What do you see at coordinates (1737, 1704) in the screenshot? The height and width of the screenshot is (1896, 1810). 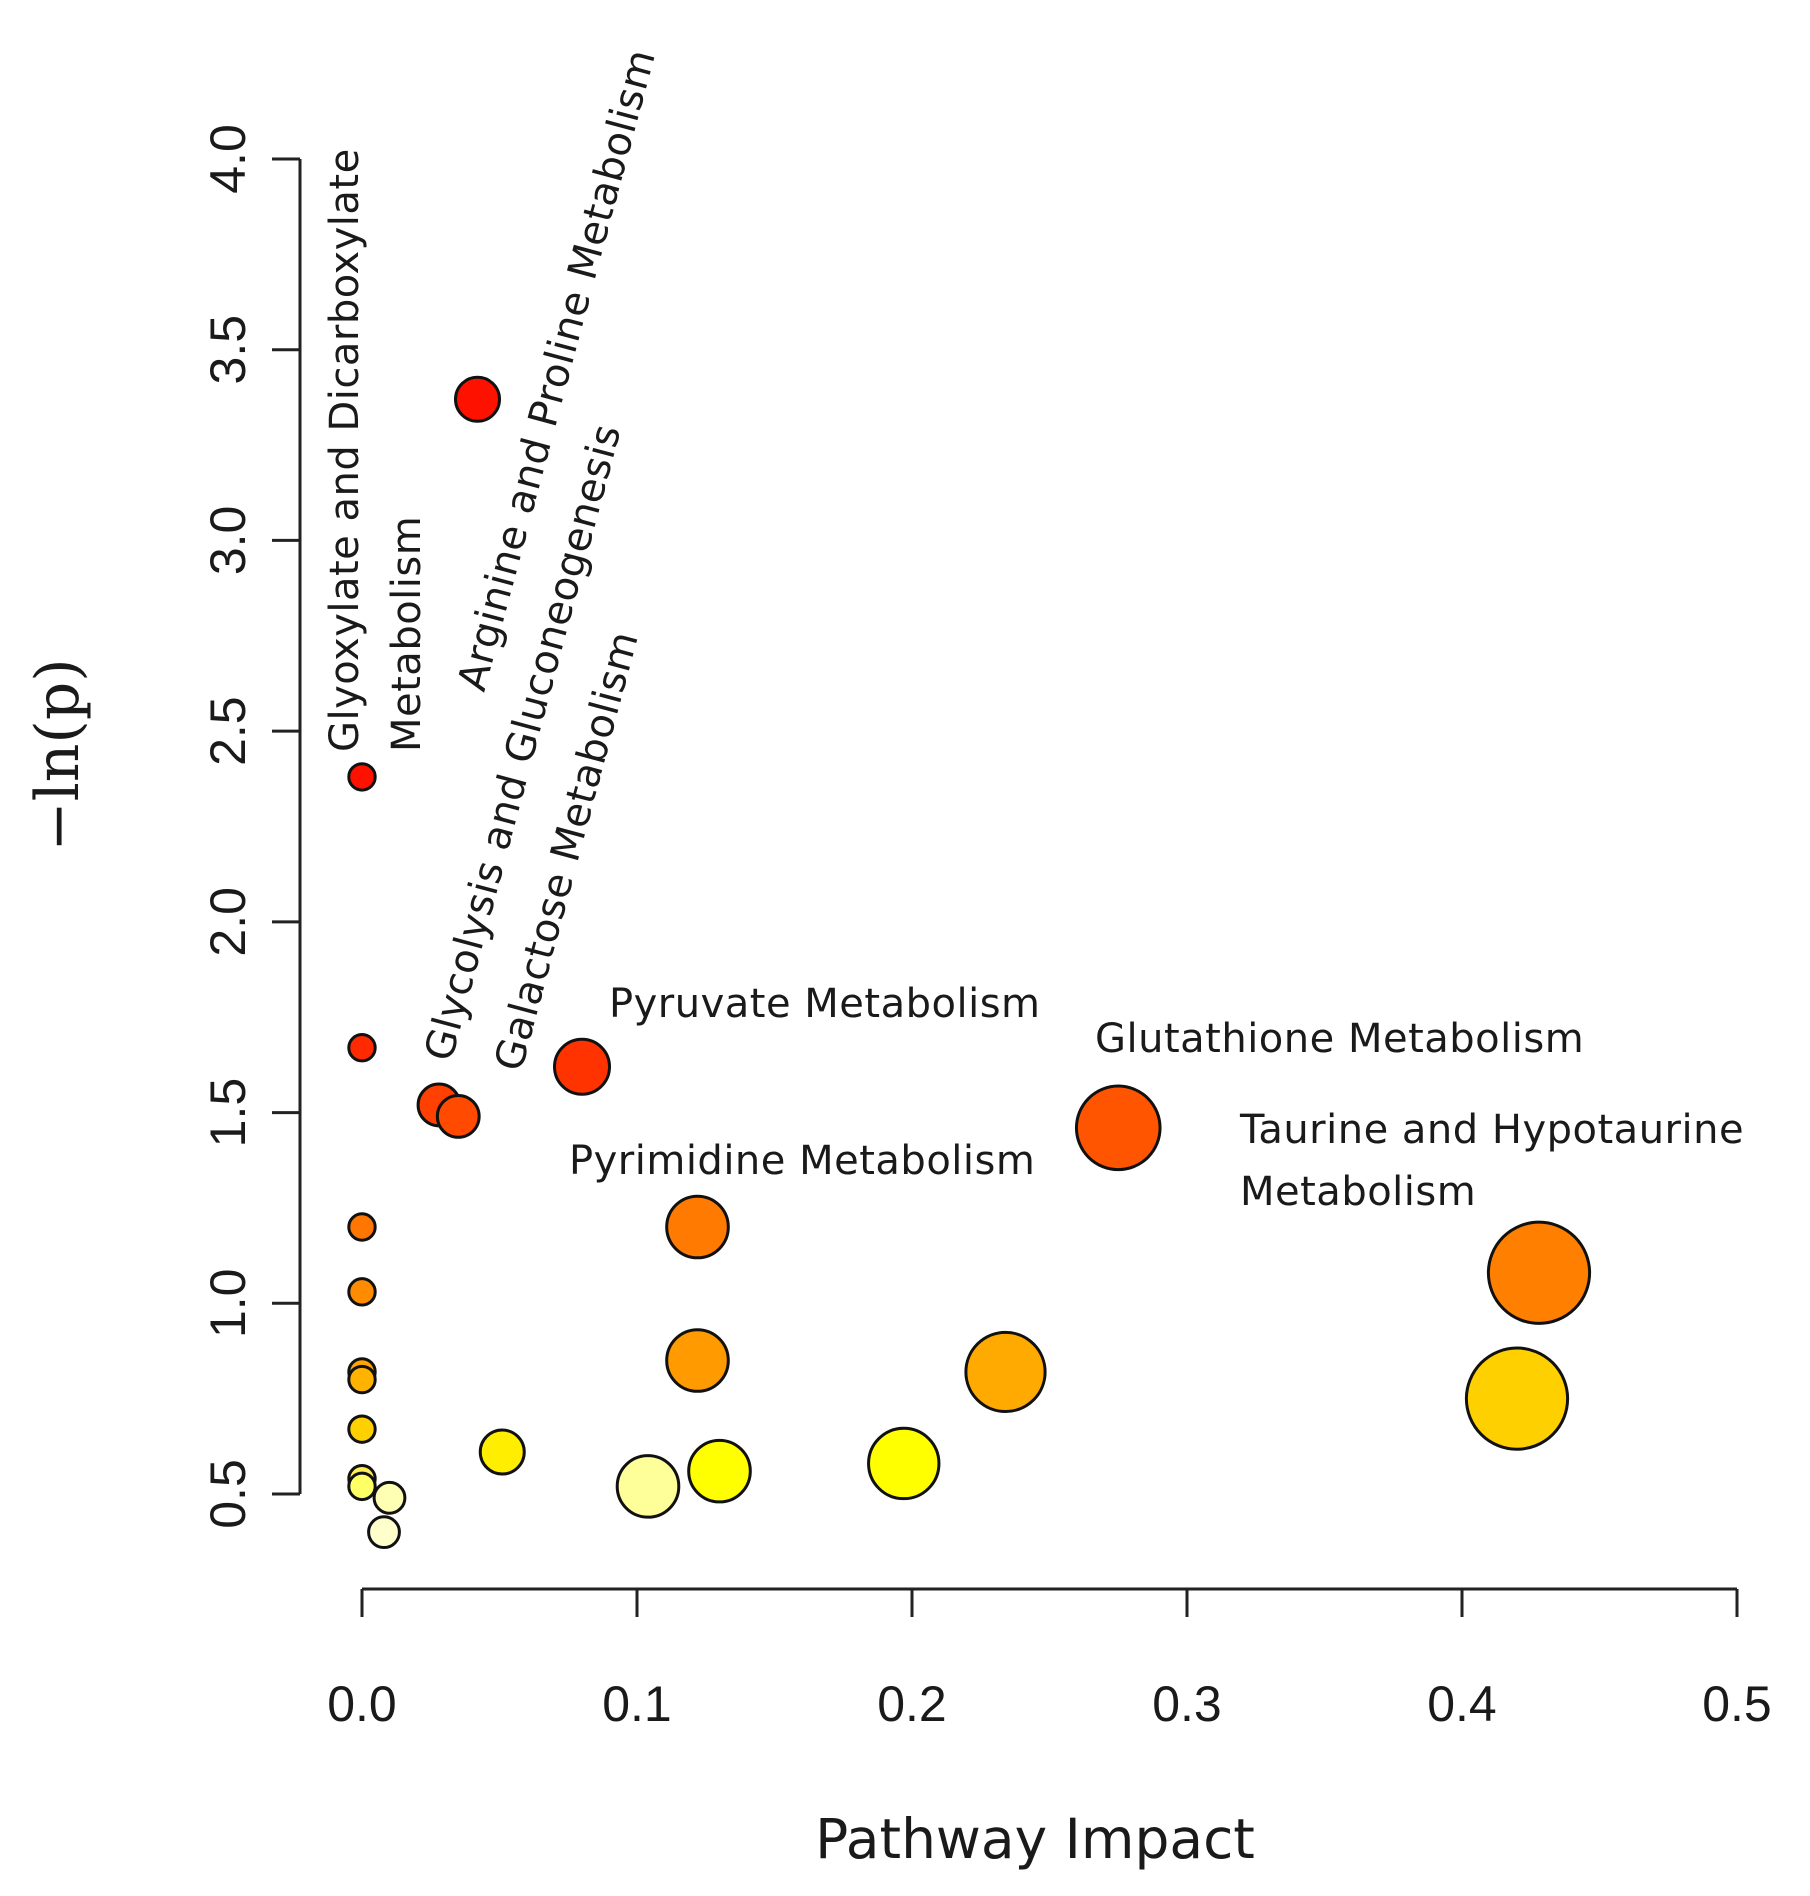 I see `x-tick-label: 0.5` at bounding box center [1737, 1704].